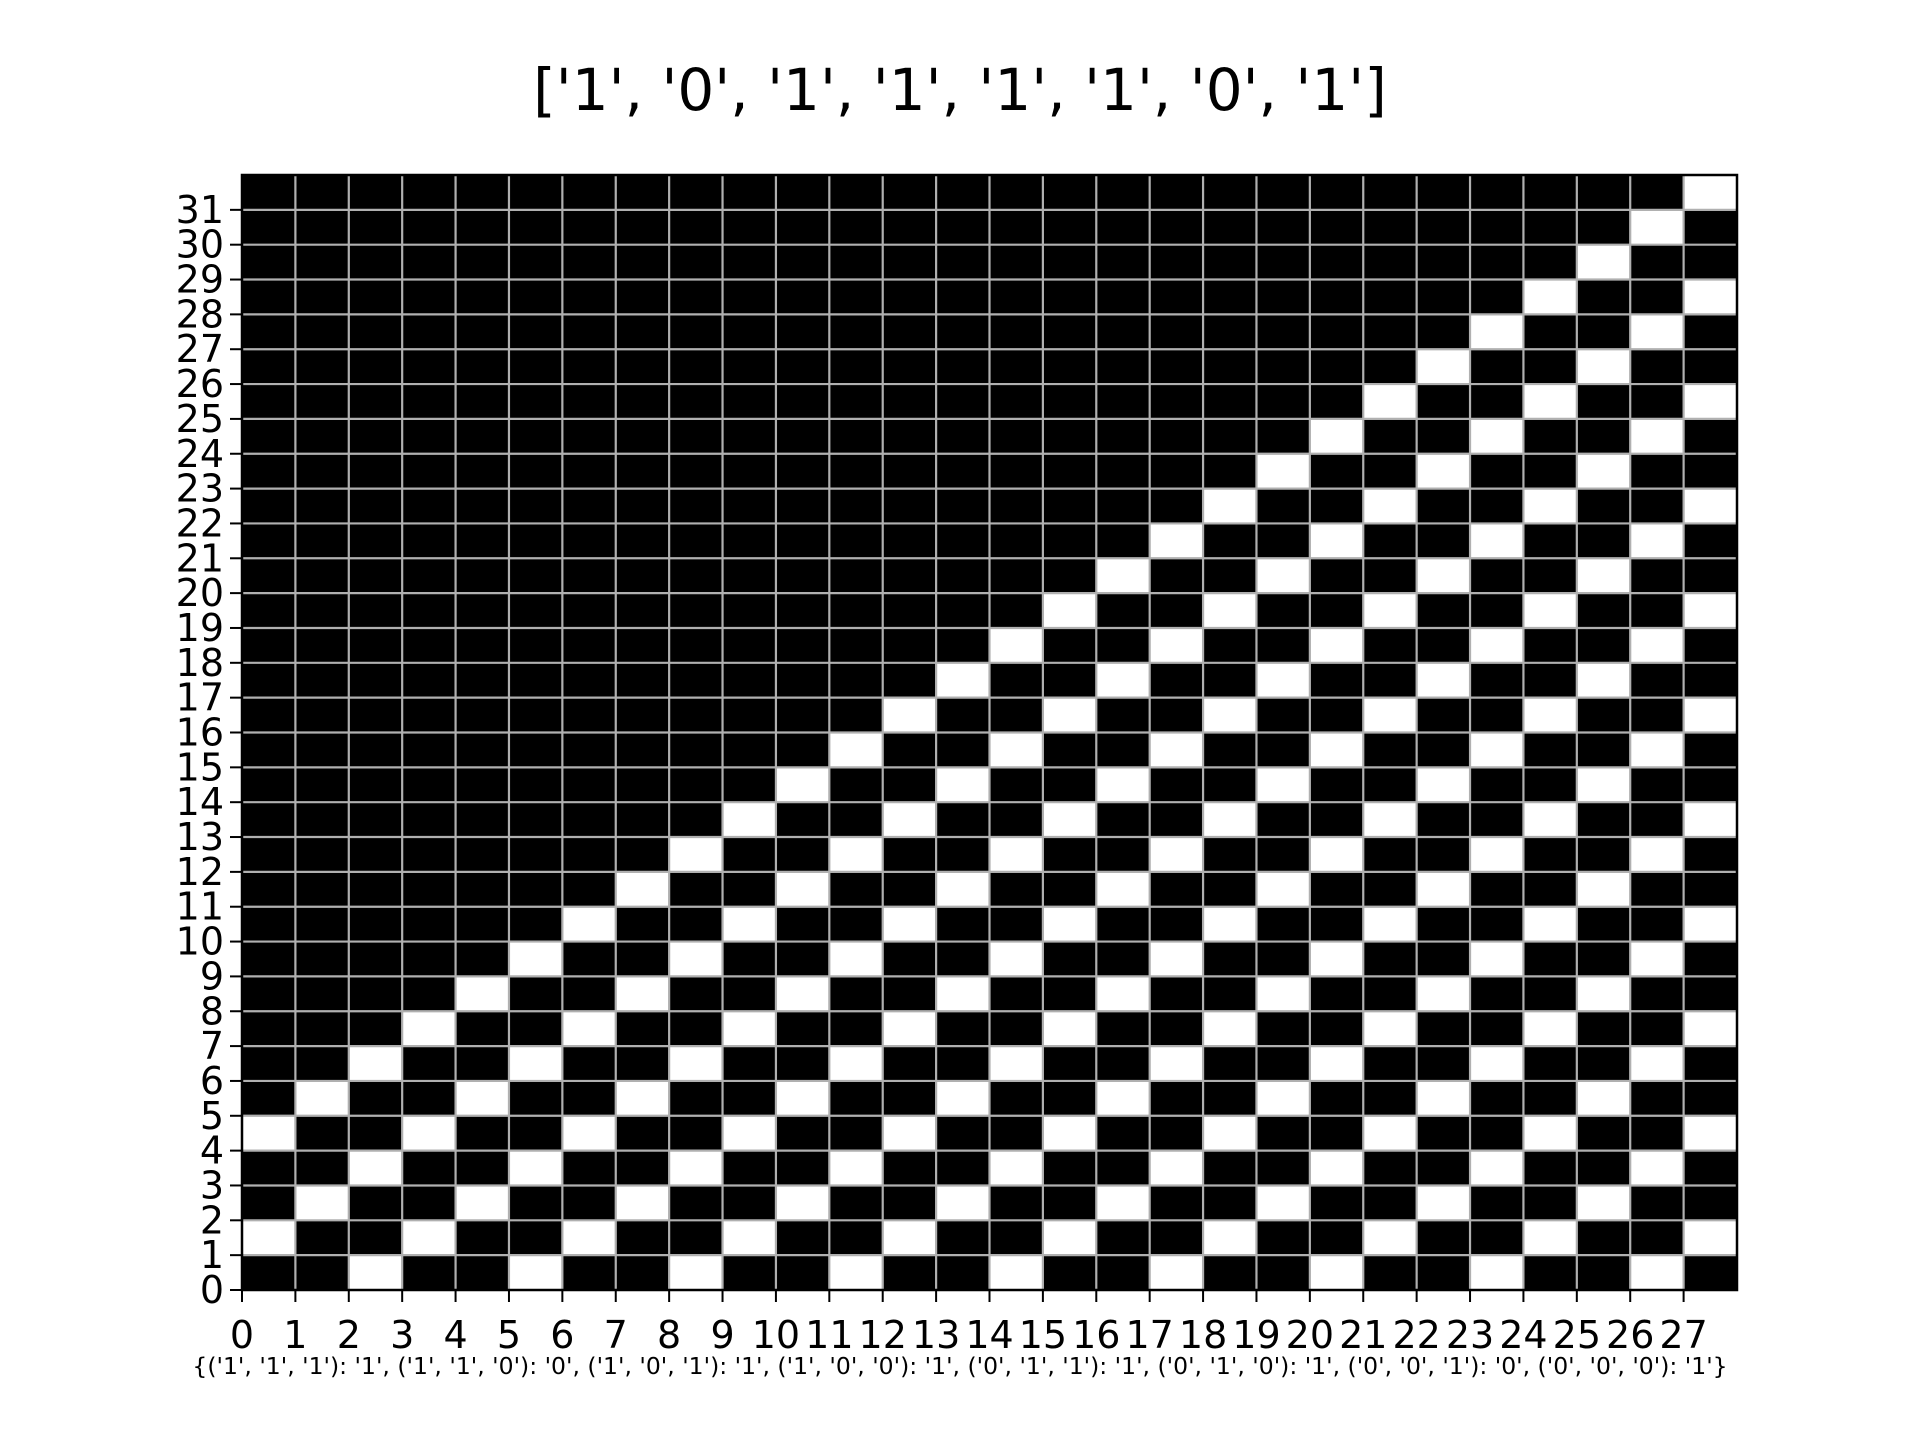 The width and height of the screenshot is (1920, 1440). I want to click on cell-r23-c5, so click(536, 993).